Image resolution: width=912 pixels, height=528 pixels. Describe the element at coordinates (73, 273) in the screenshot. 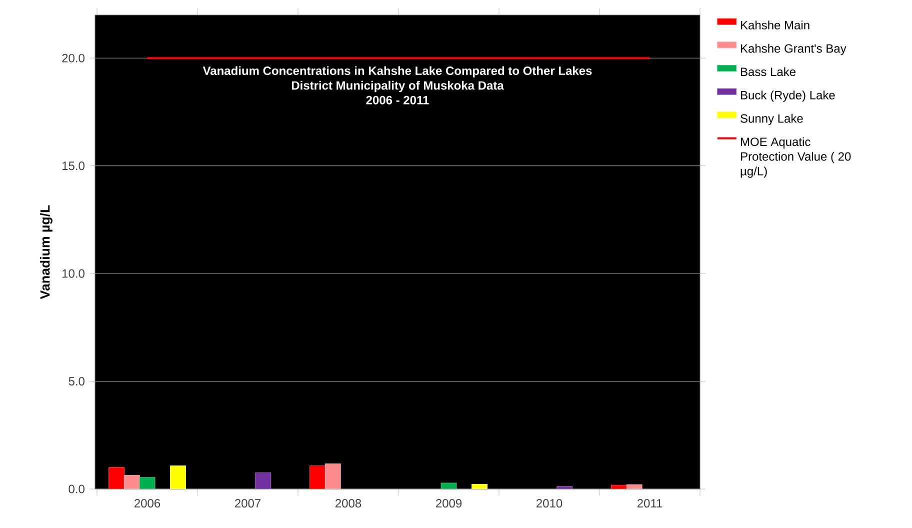

I see `y-tick-label: 10.0` at that location.